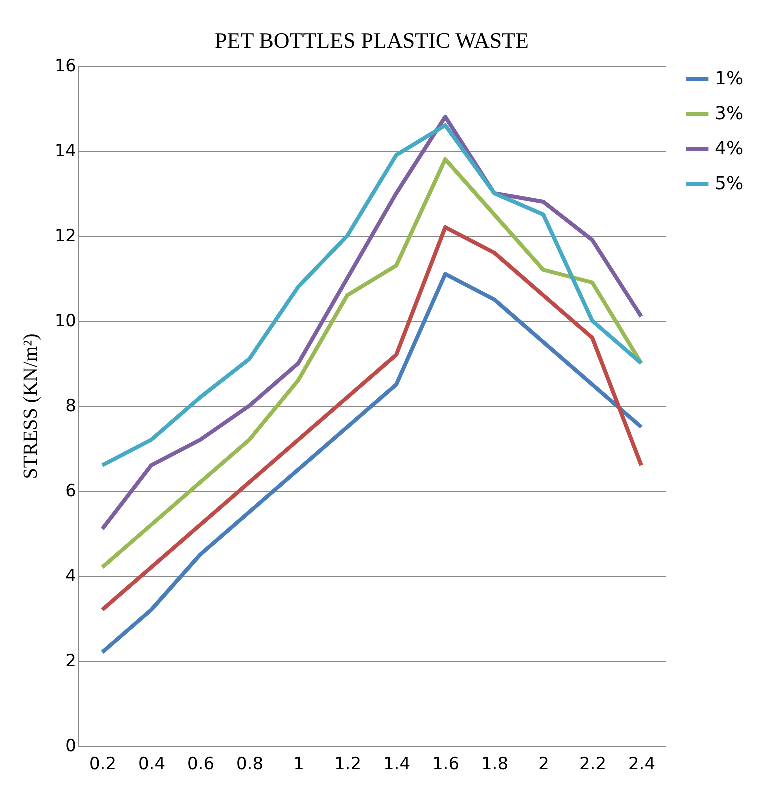 This screenshot has width=764, height=802. Describe the element at coordinates (729, 149) in the screenshot. I see `legend-label: 4%` at that location.